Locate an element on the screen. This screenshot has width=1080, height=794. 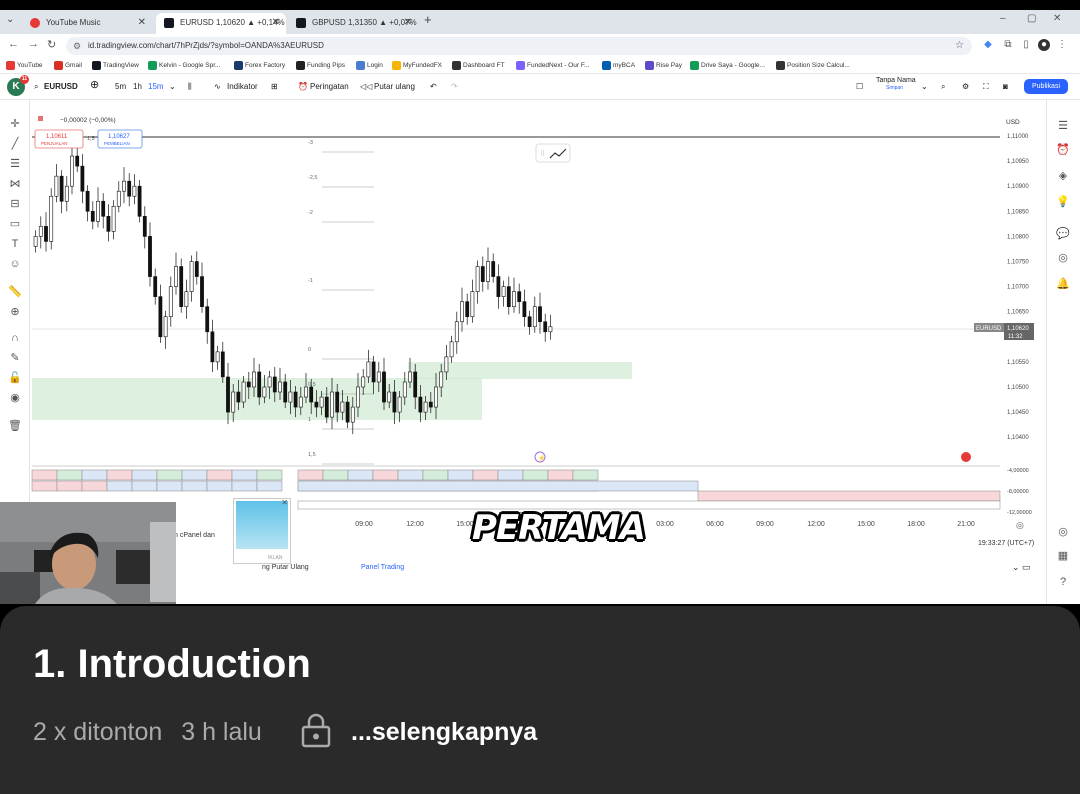
layers-icon: ◈ is located at coordinates (1063, 176).